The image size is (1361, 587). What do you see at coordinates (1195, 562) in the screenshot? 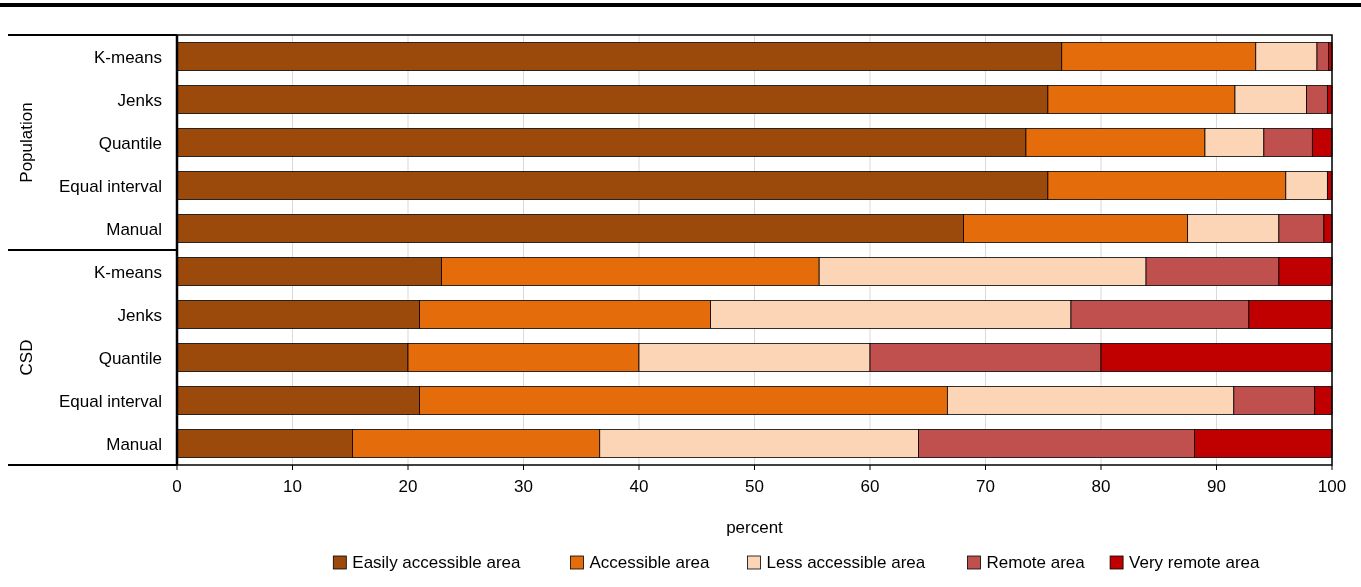
I see `legend-label: Very remote area` at bounding box center [1195, 562].